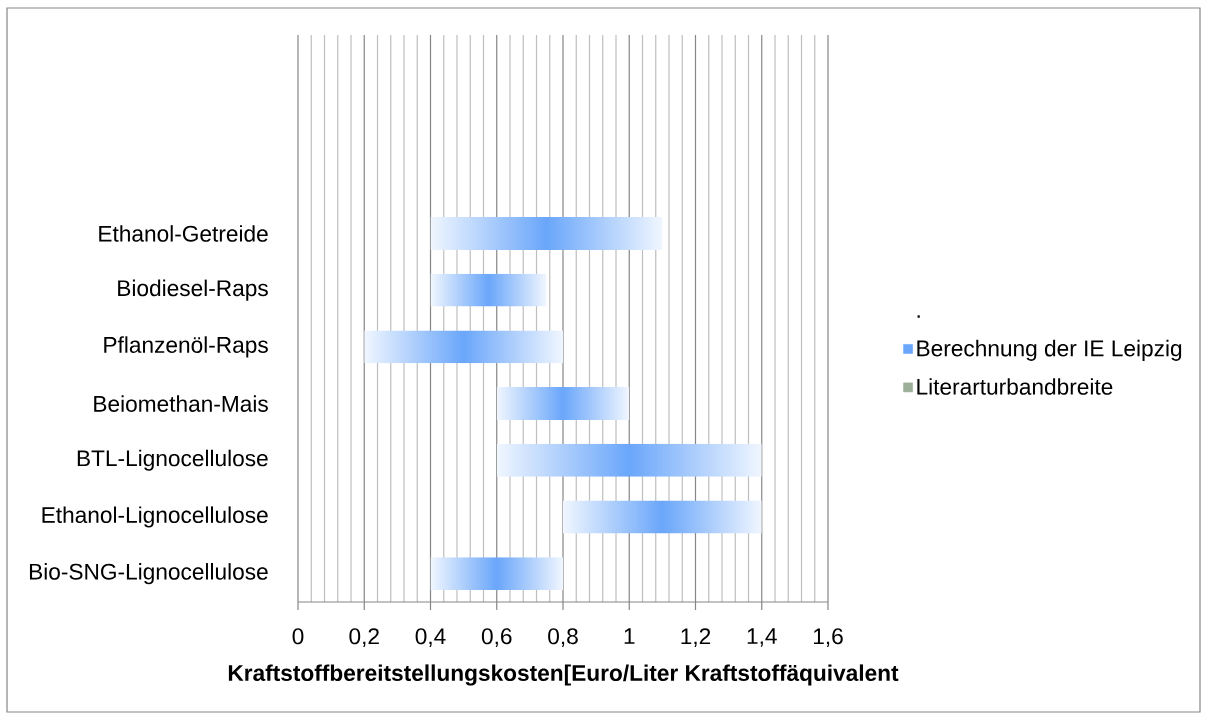 Image resolution: width=1208 pixels, height=720 pixels. What do you see at coordinates (1015, 386) in the screenshot?
I see `legend-label: Literarturbandbreite` at bounding box center [1015, 386].